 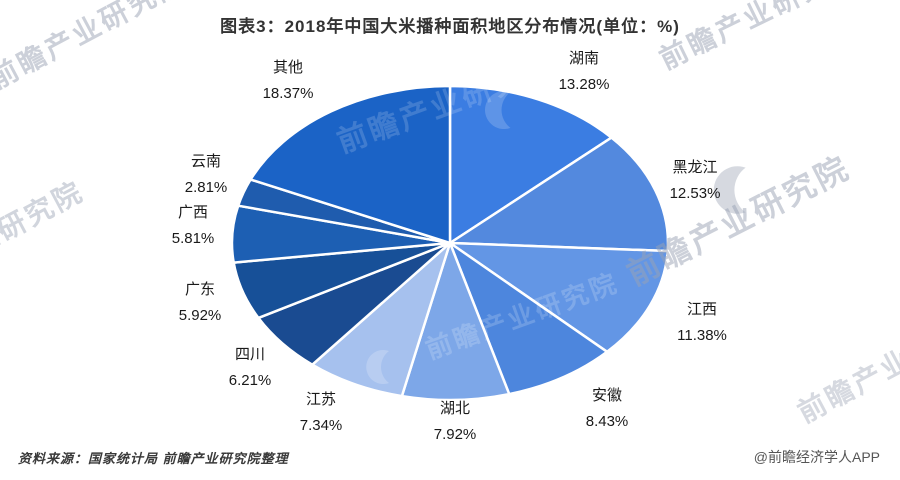 What do you see at coordinates (816, 457) in the screenshot?
I see `credit-note: @前瞻经济学人APP` at bounding box center [816, 457].